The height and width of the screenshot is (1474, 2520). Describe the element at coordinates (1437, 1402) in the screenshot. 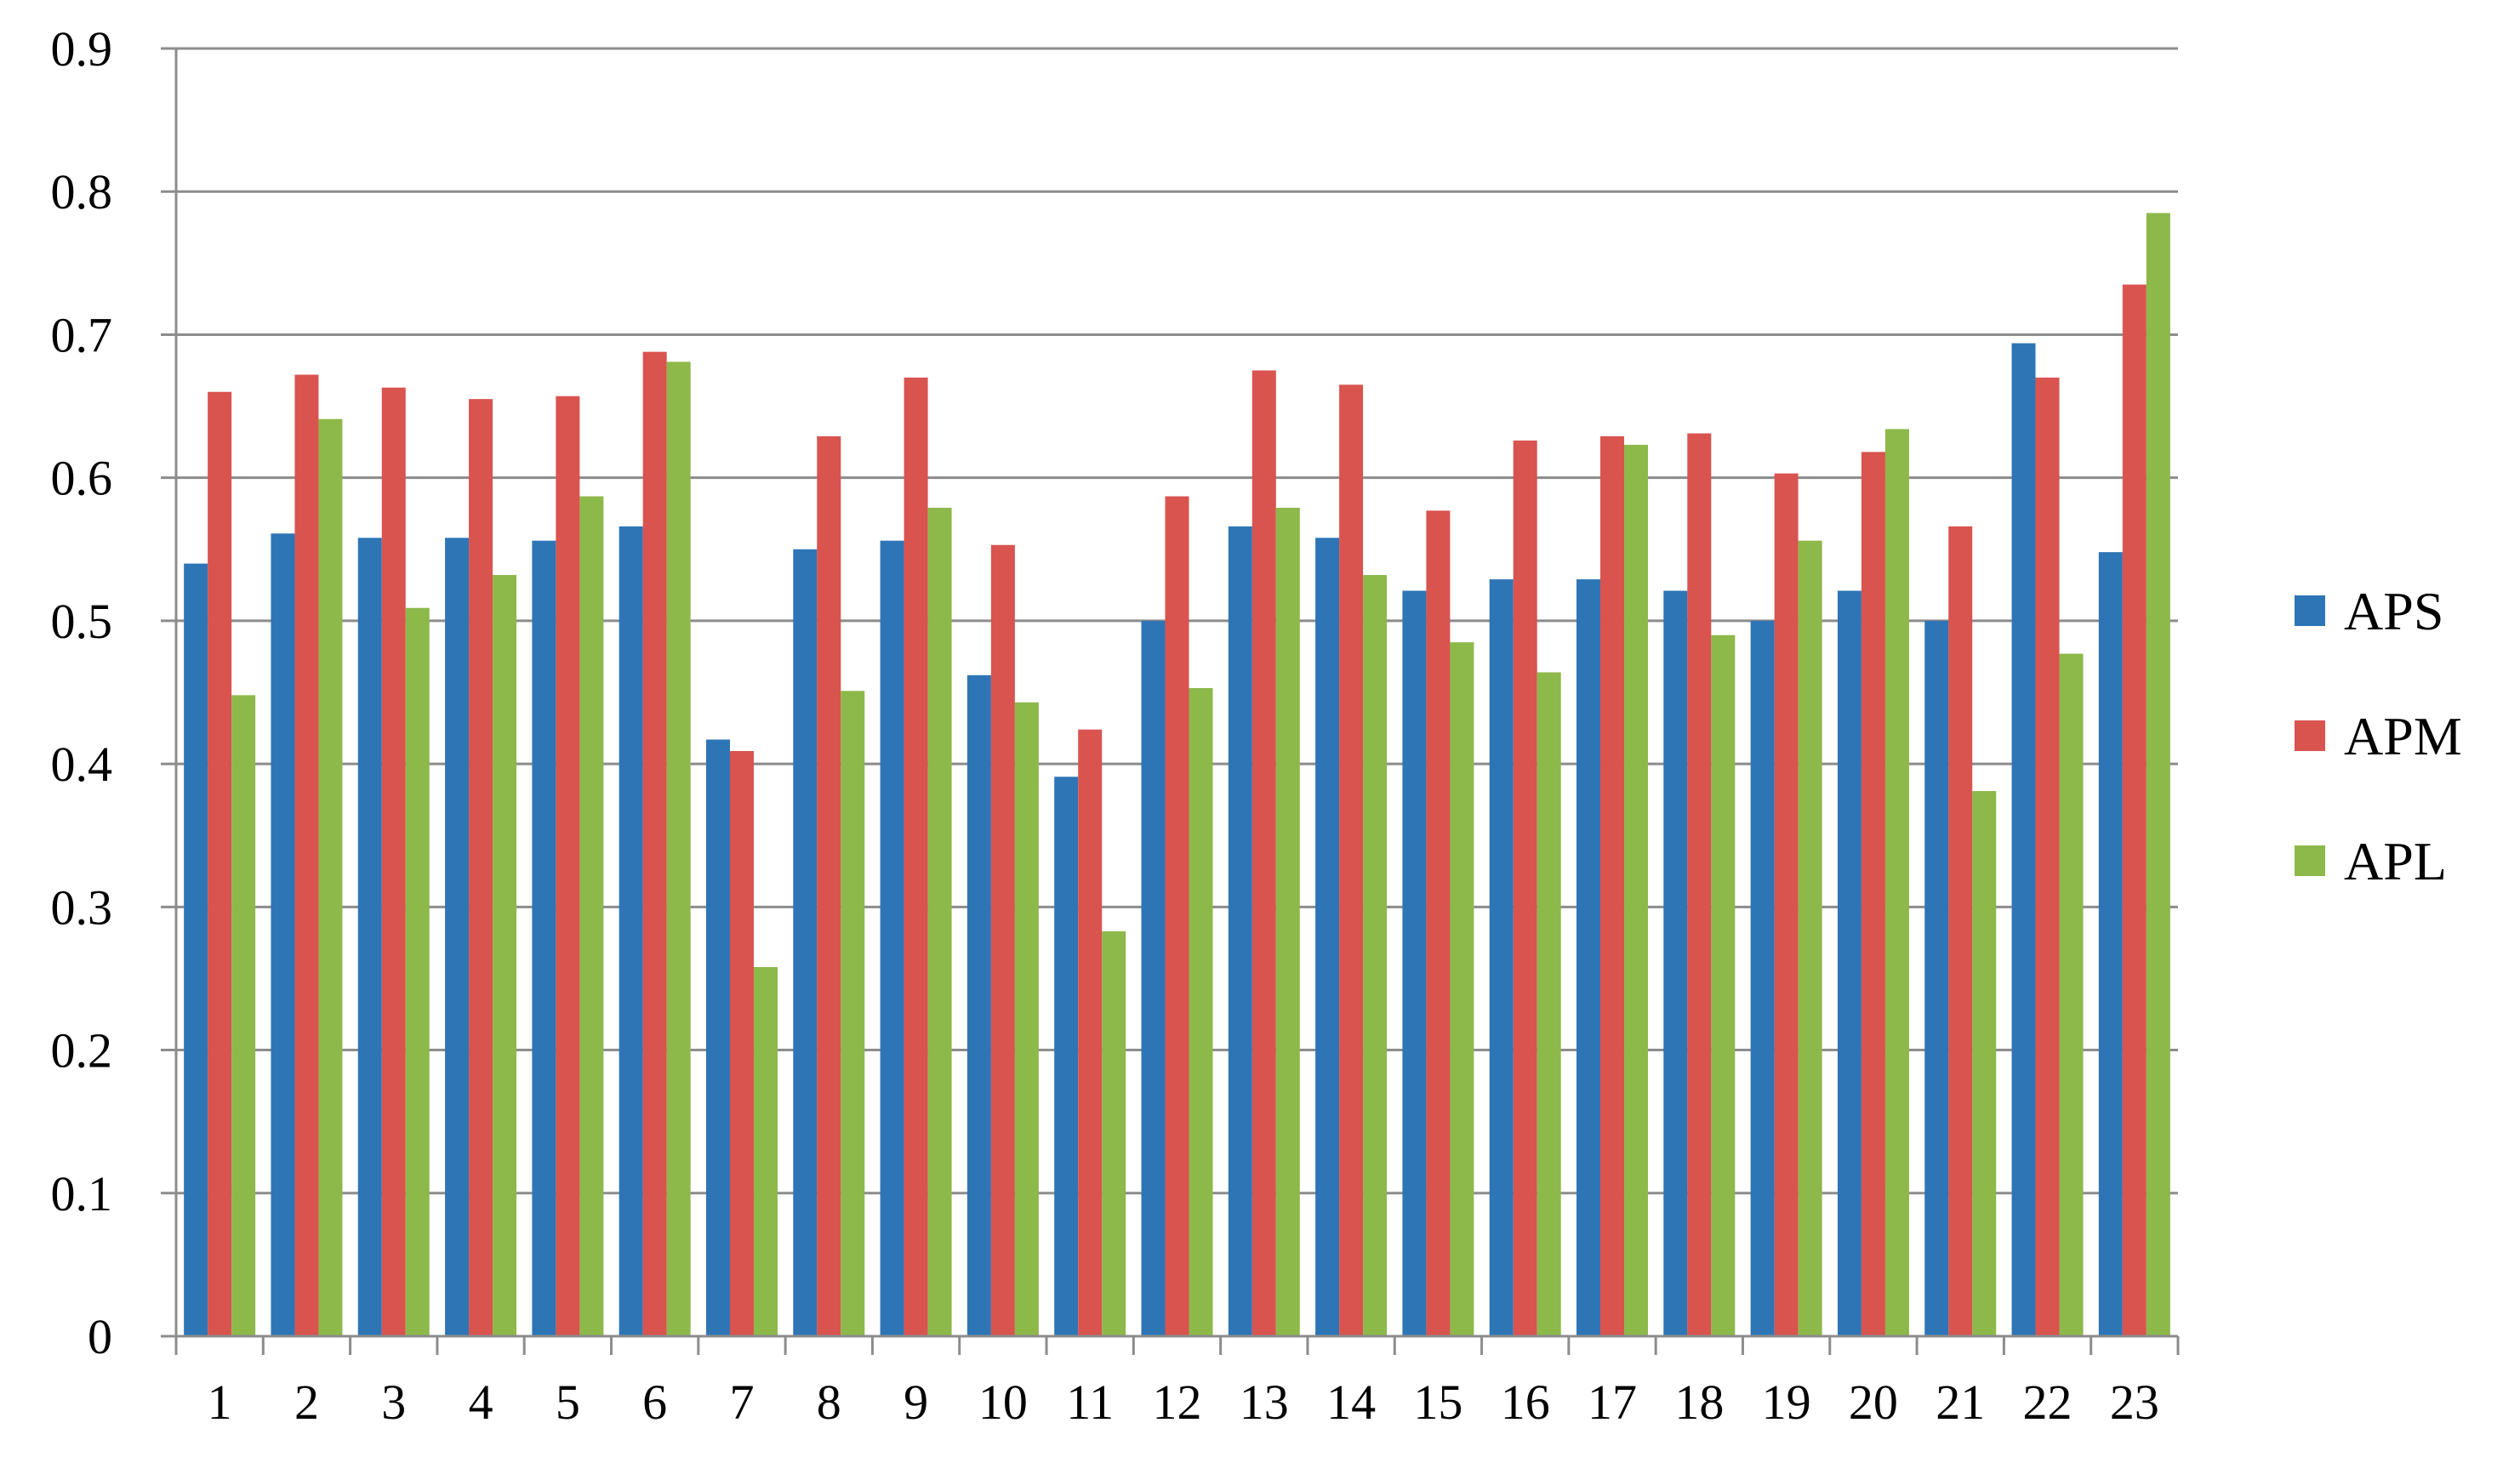

I see `x-tick-label: 15` at that location.